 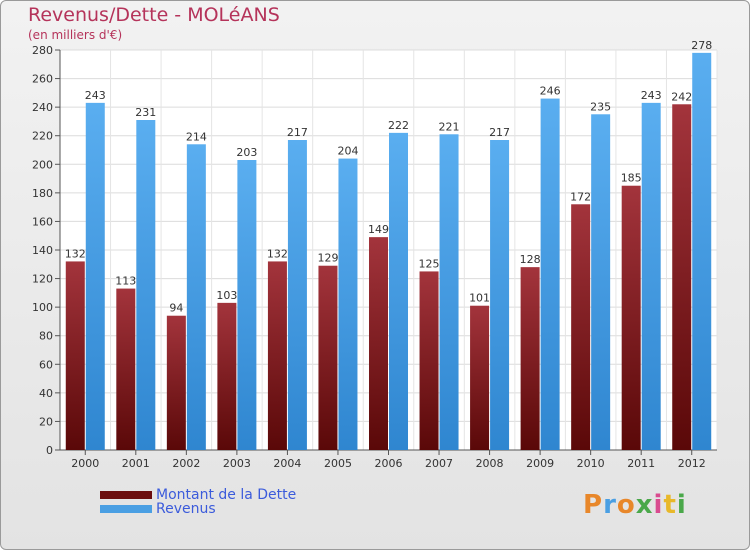 What do you see at coordinates (46, 336) in the screenshot?
I see `y-tick-label: 80` at bounding box center [46, 336].